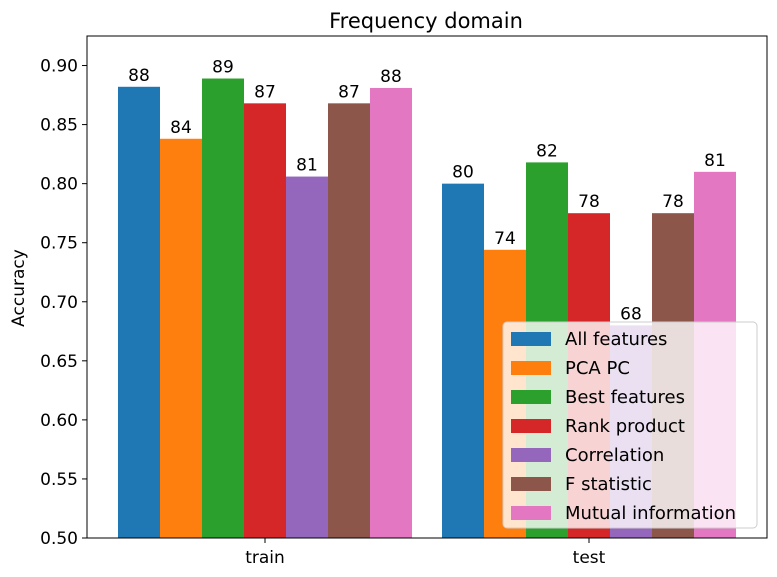  I want to click on y-tick-label: 0.90, so click(59, 67).